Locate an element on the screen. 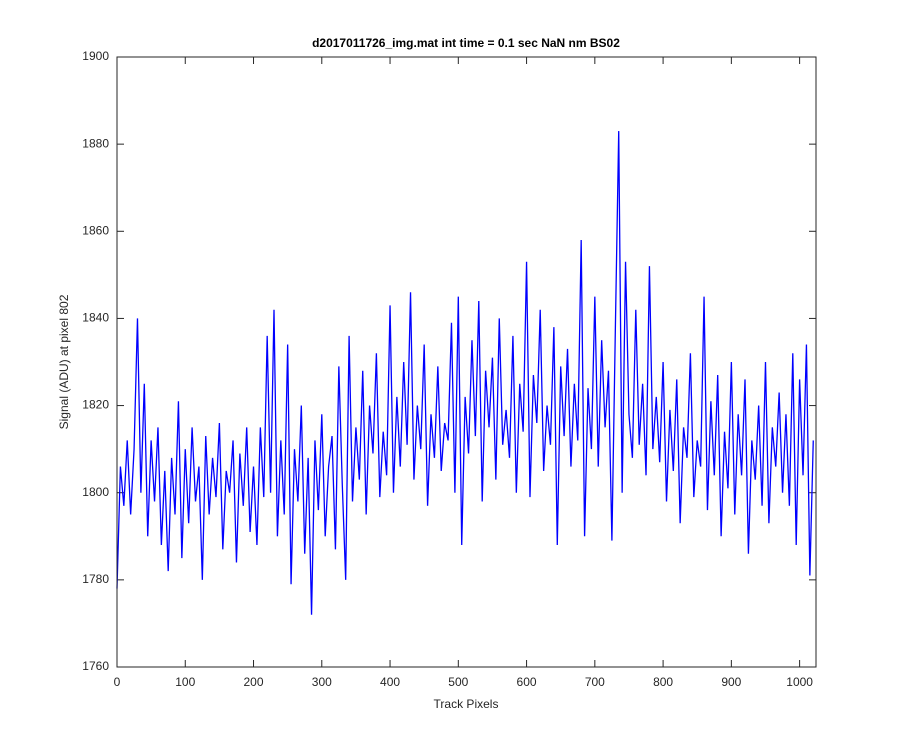 The image size is (900, 750). y-tick-label: 1760 is located at coordinates (95, 666).